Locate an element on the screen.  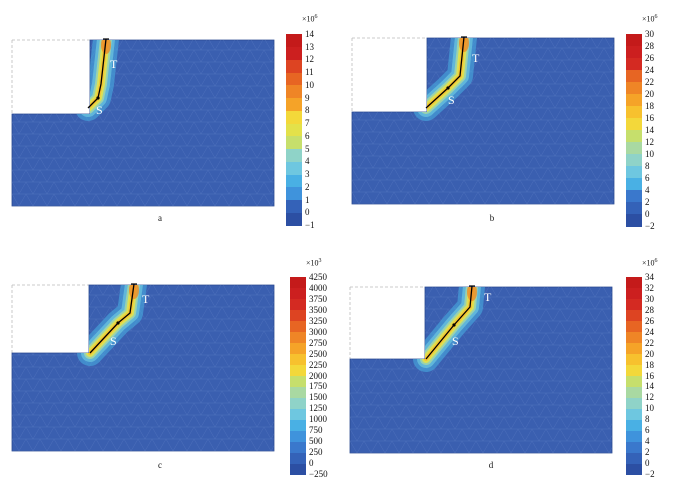
panel-b-colorbar: ×106 30 28 26 24 22 20 18 16 14 12 10 8 6 4 2 0 −2 is located at coordinates (651, 125).